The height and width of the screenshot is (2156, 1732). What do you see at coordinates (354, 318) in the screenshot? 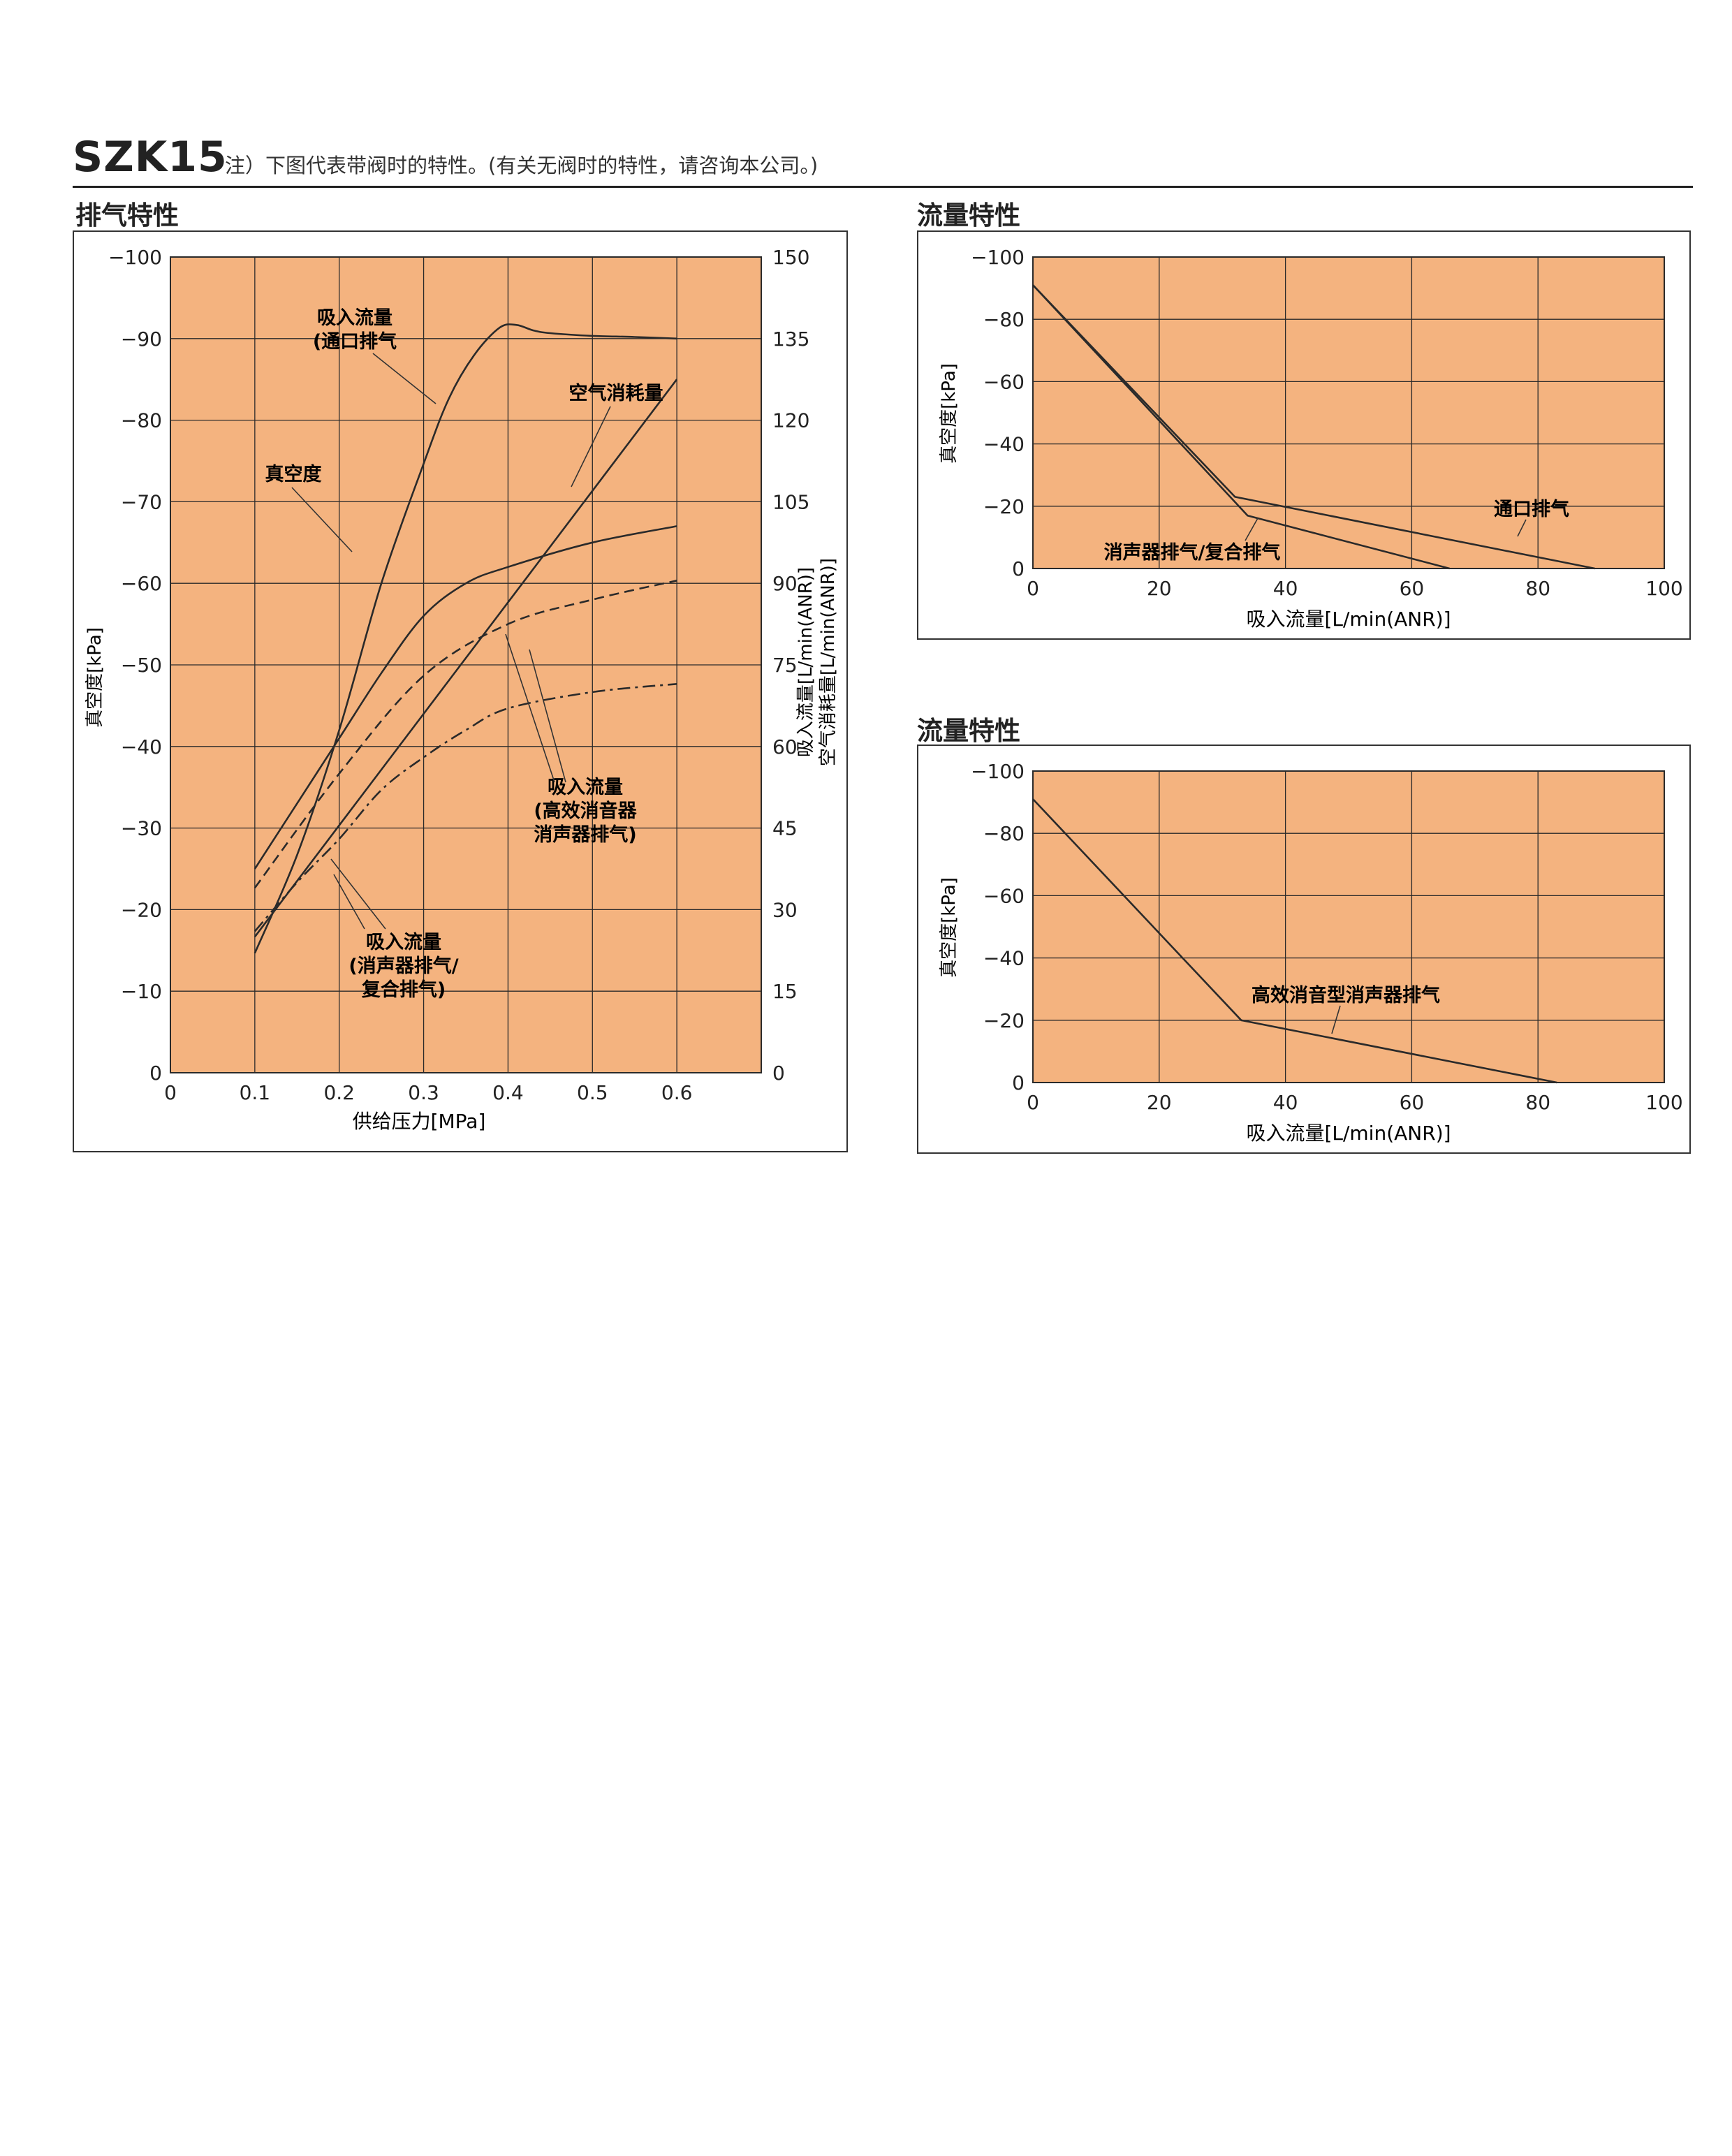
I see `label-suction-port-1: 吸入流量` at bounding box center [354, 318].